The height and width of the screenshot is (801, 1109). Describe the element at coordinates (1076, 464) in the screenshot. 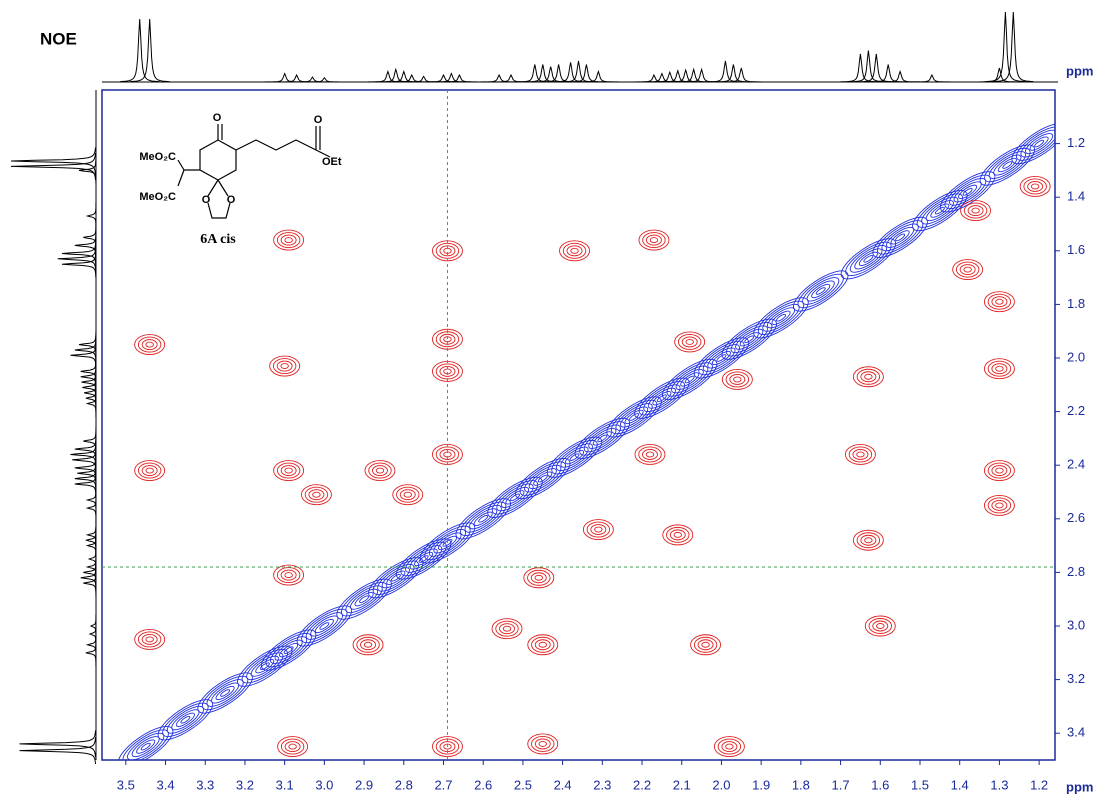

I see `y-tick-label: 2.4` at that location.